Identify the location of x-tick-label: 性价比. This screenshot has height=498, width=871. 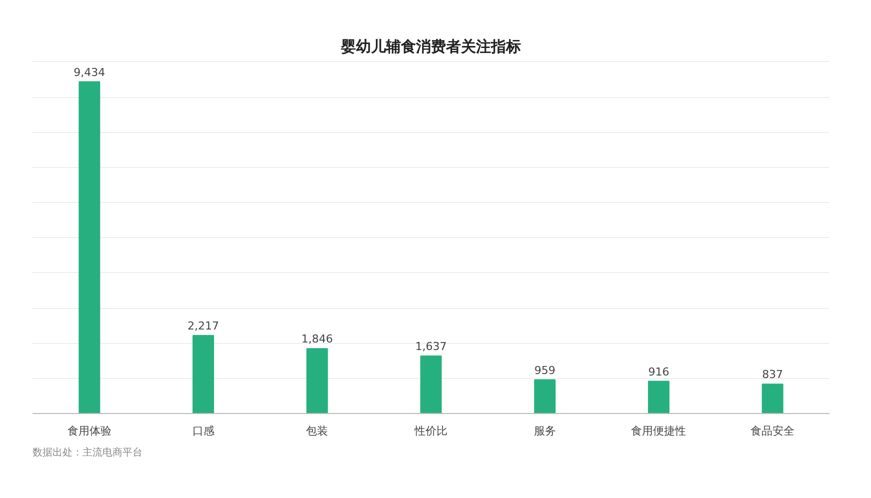
(431, 431).